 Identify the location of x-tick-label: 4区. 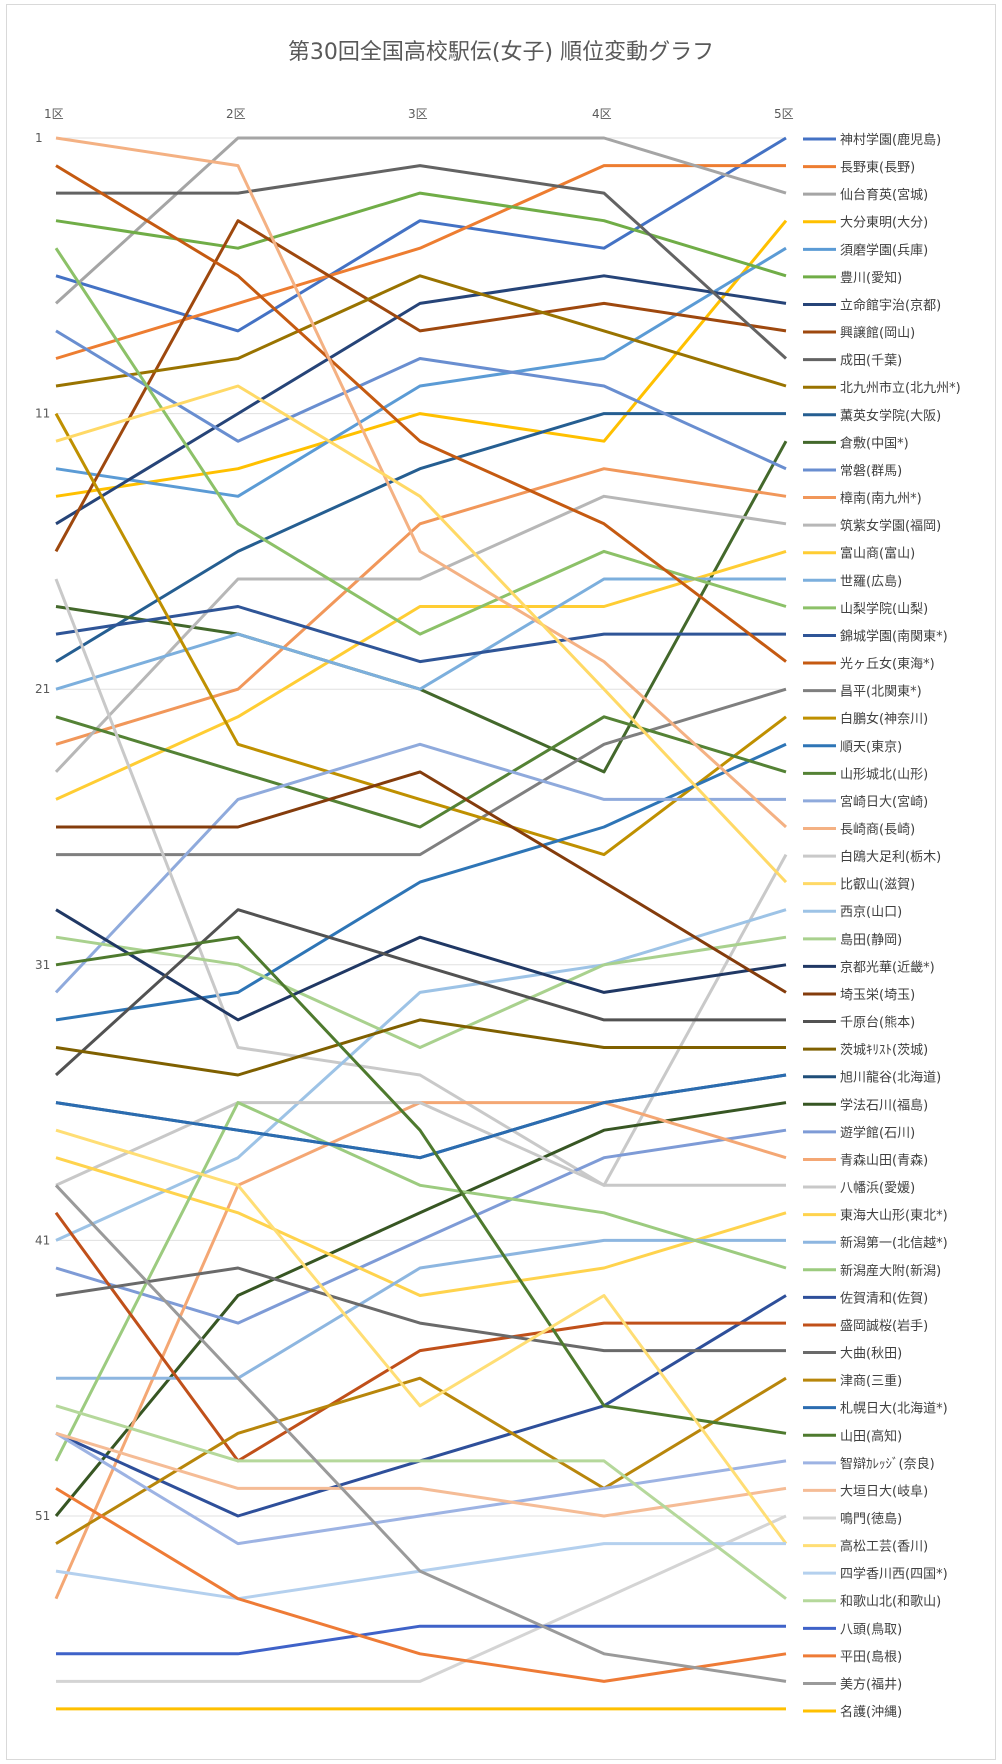
(602, 114).